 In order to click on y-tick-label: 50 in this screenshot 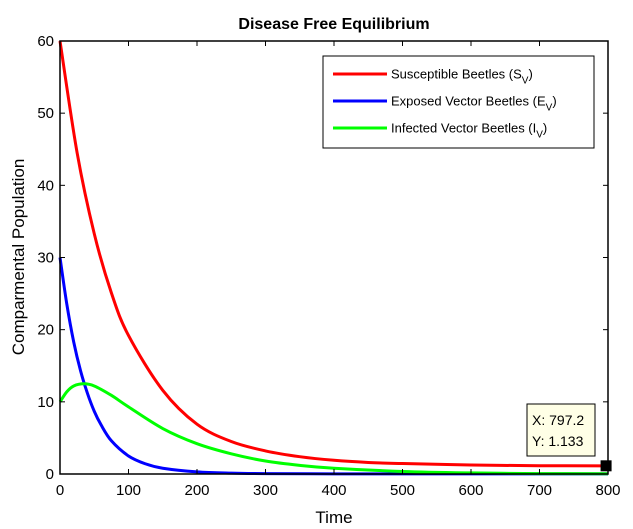, I will do `click(45, 113)`.